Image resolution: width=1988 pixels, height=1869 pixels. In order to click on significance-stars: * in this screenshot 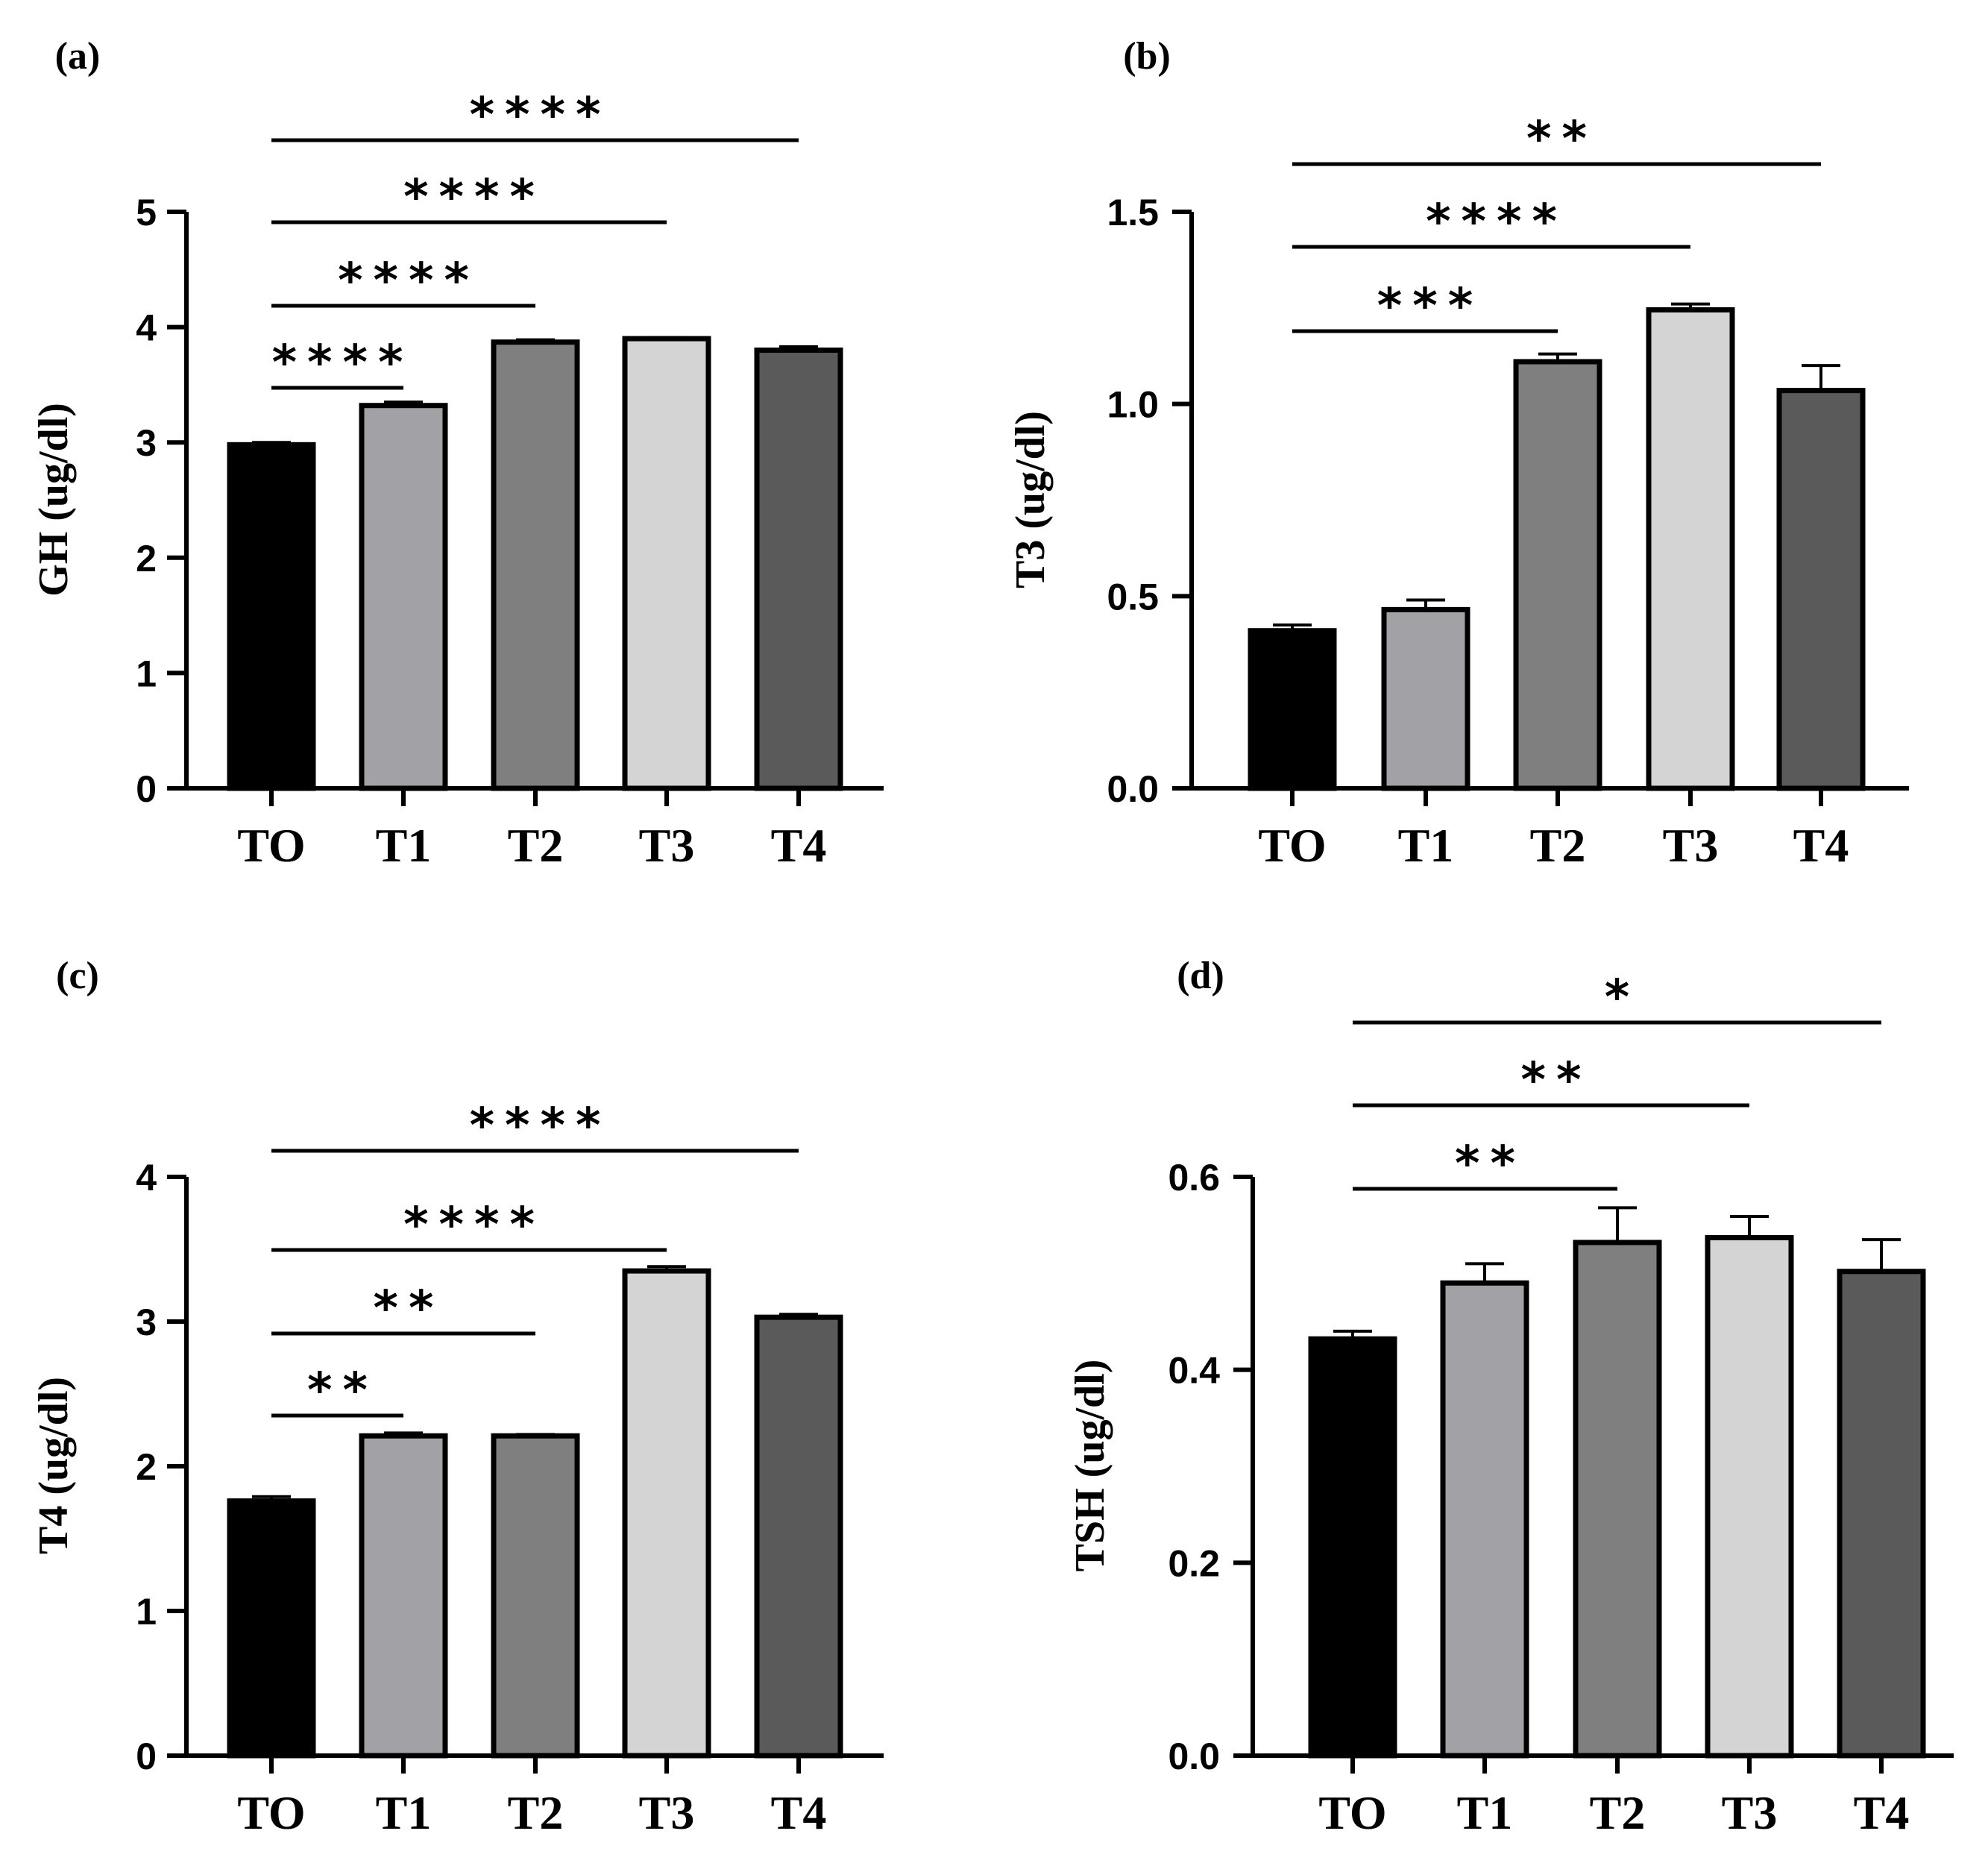, I will do `click(1622, 997)`.